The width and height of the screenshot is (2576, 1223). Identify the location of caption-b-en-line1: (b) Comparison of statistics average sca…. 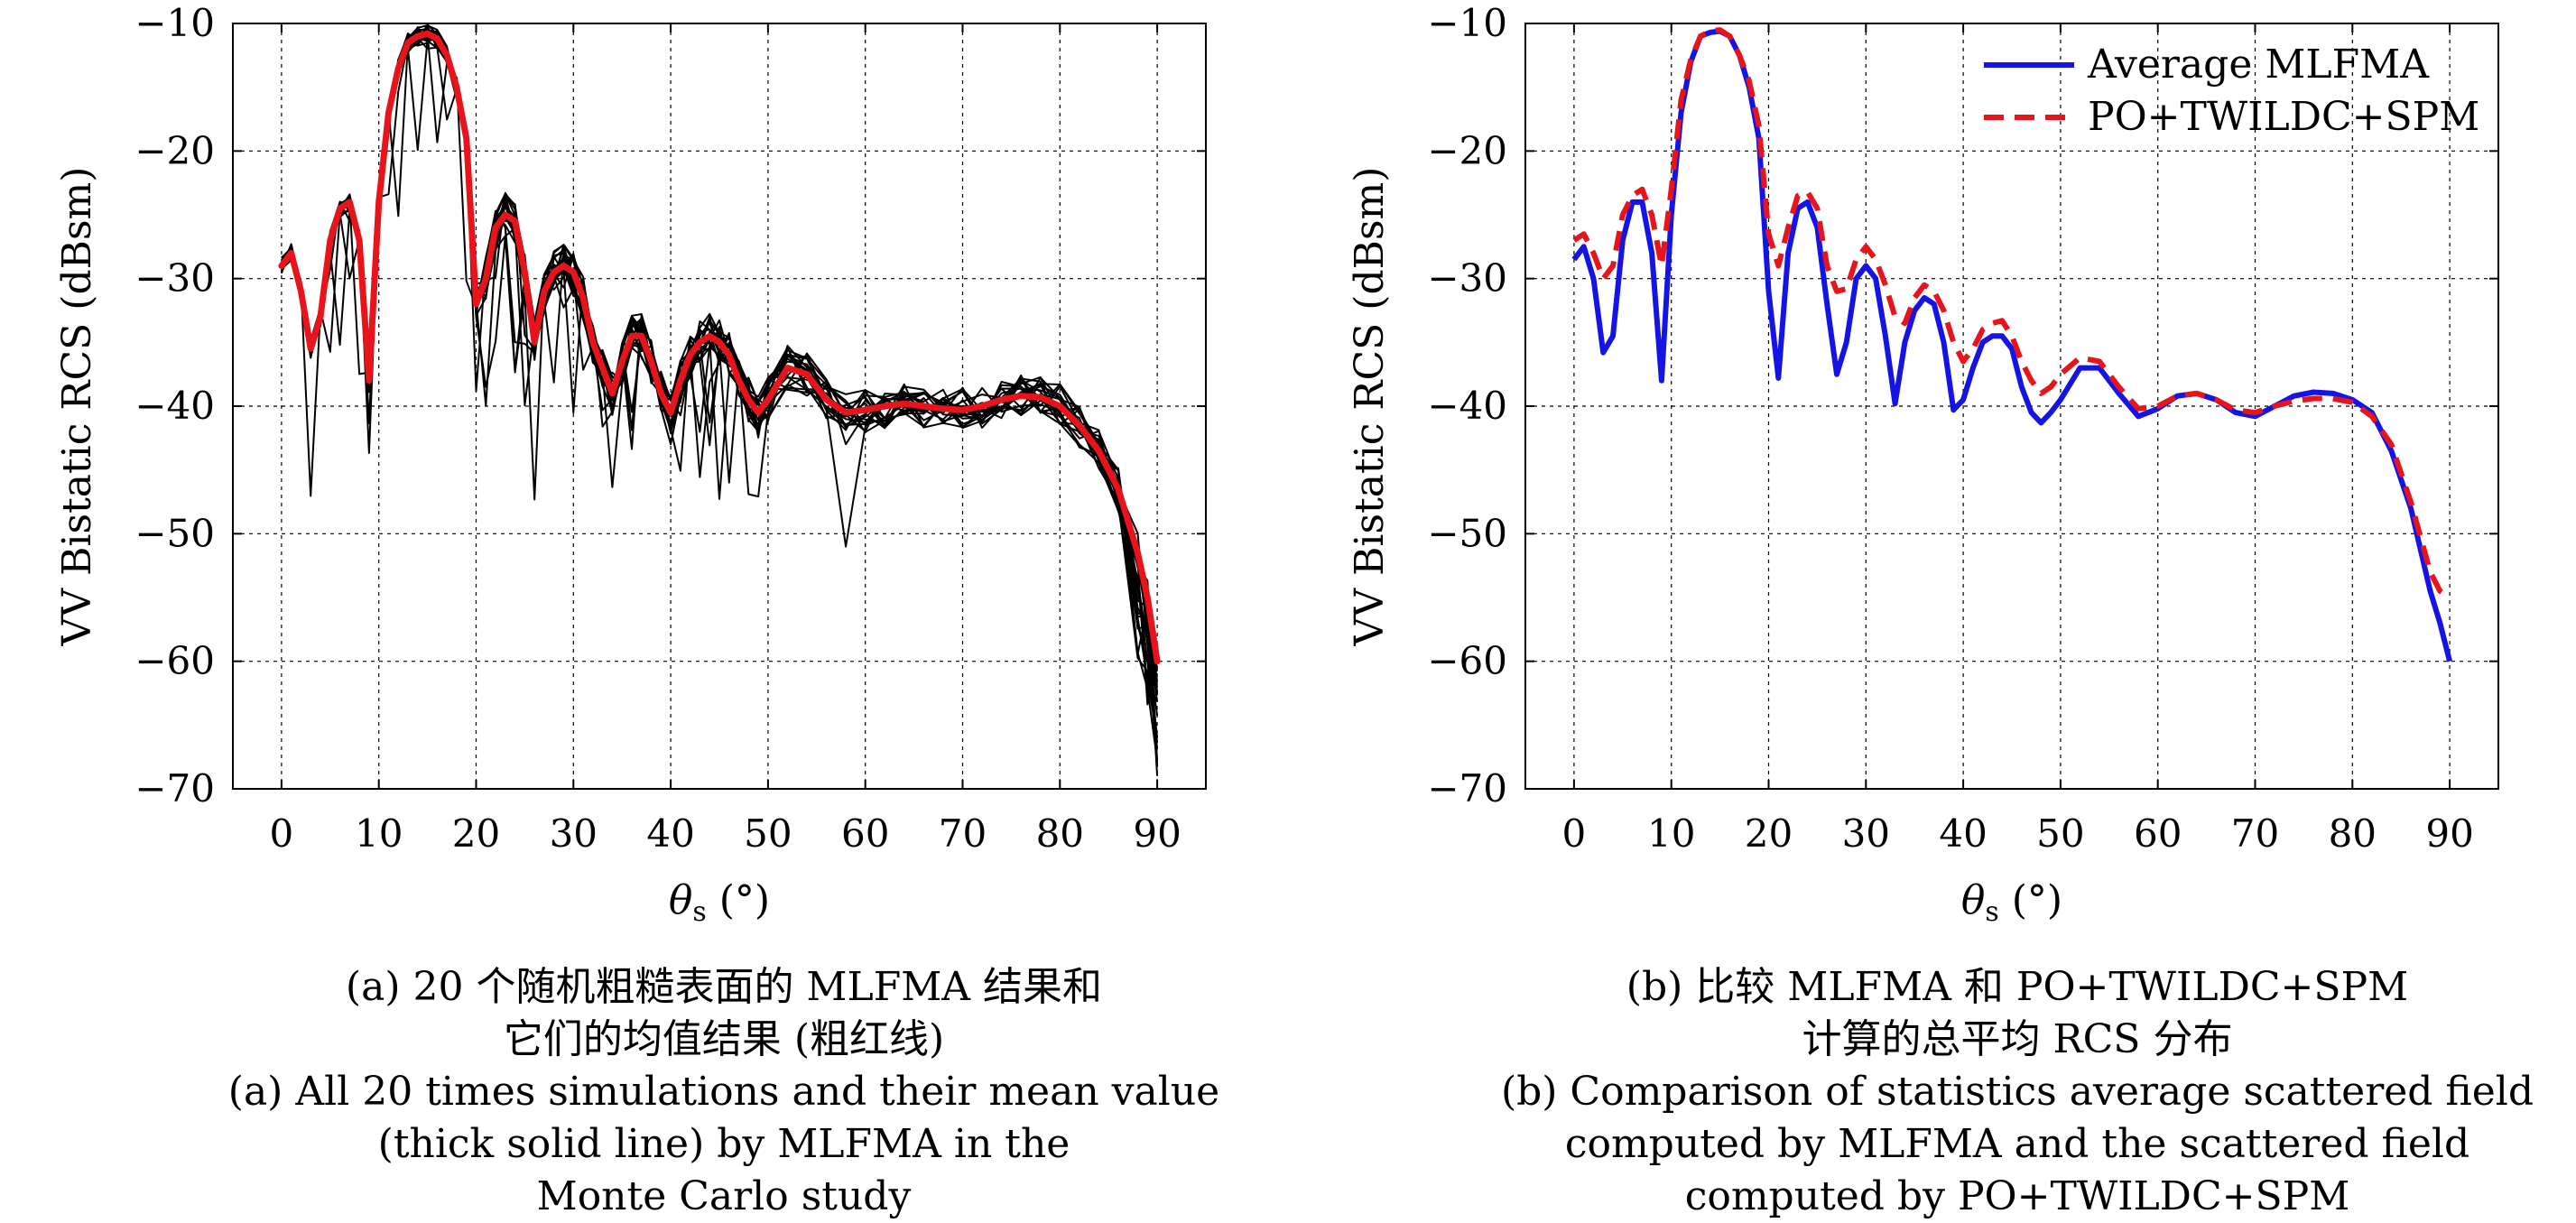
(2017, 1092).